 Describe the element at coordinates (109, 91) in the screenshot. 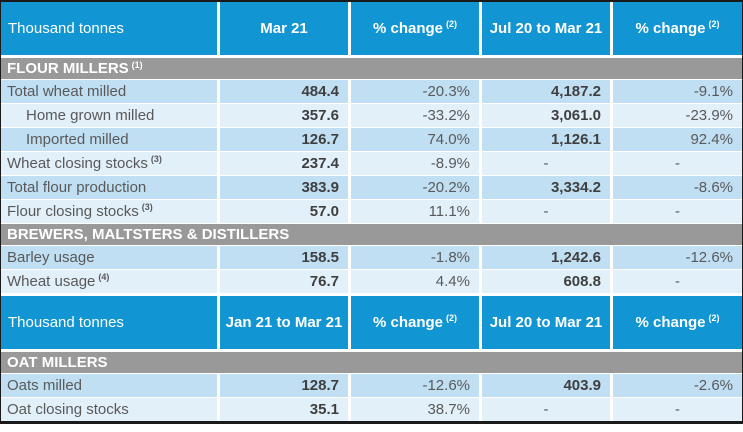

I see `row-label: Total wheat milled` at that location.